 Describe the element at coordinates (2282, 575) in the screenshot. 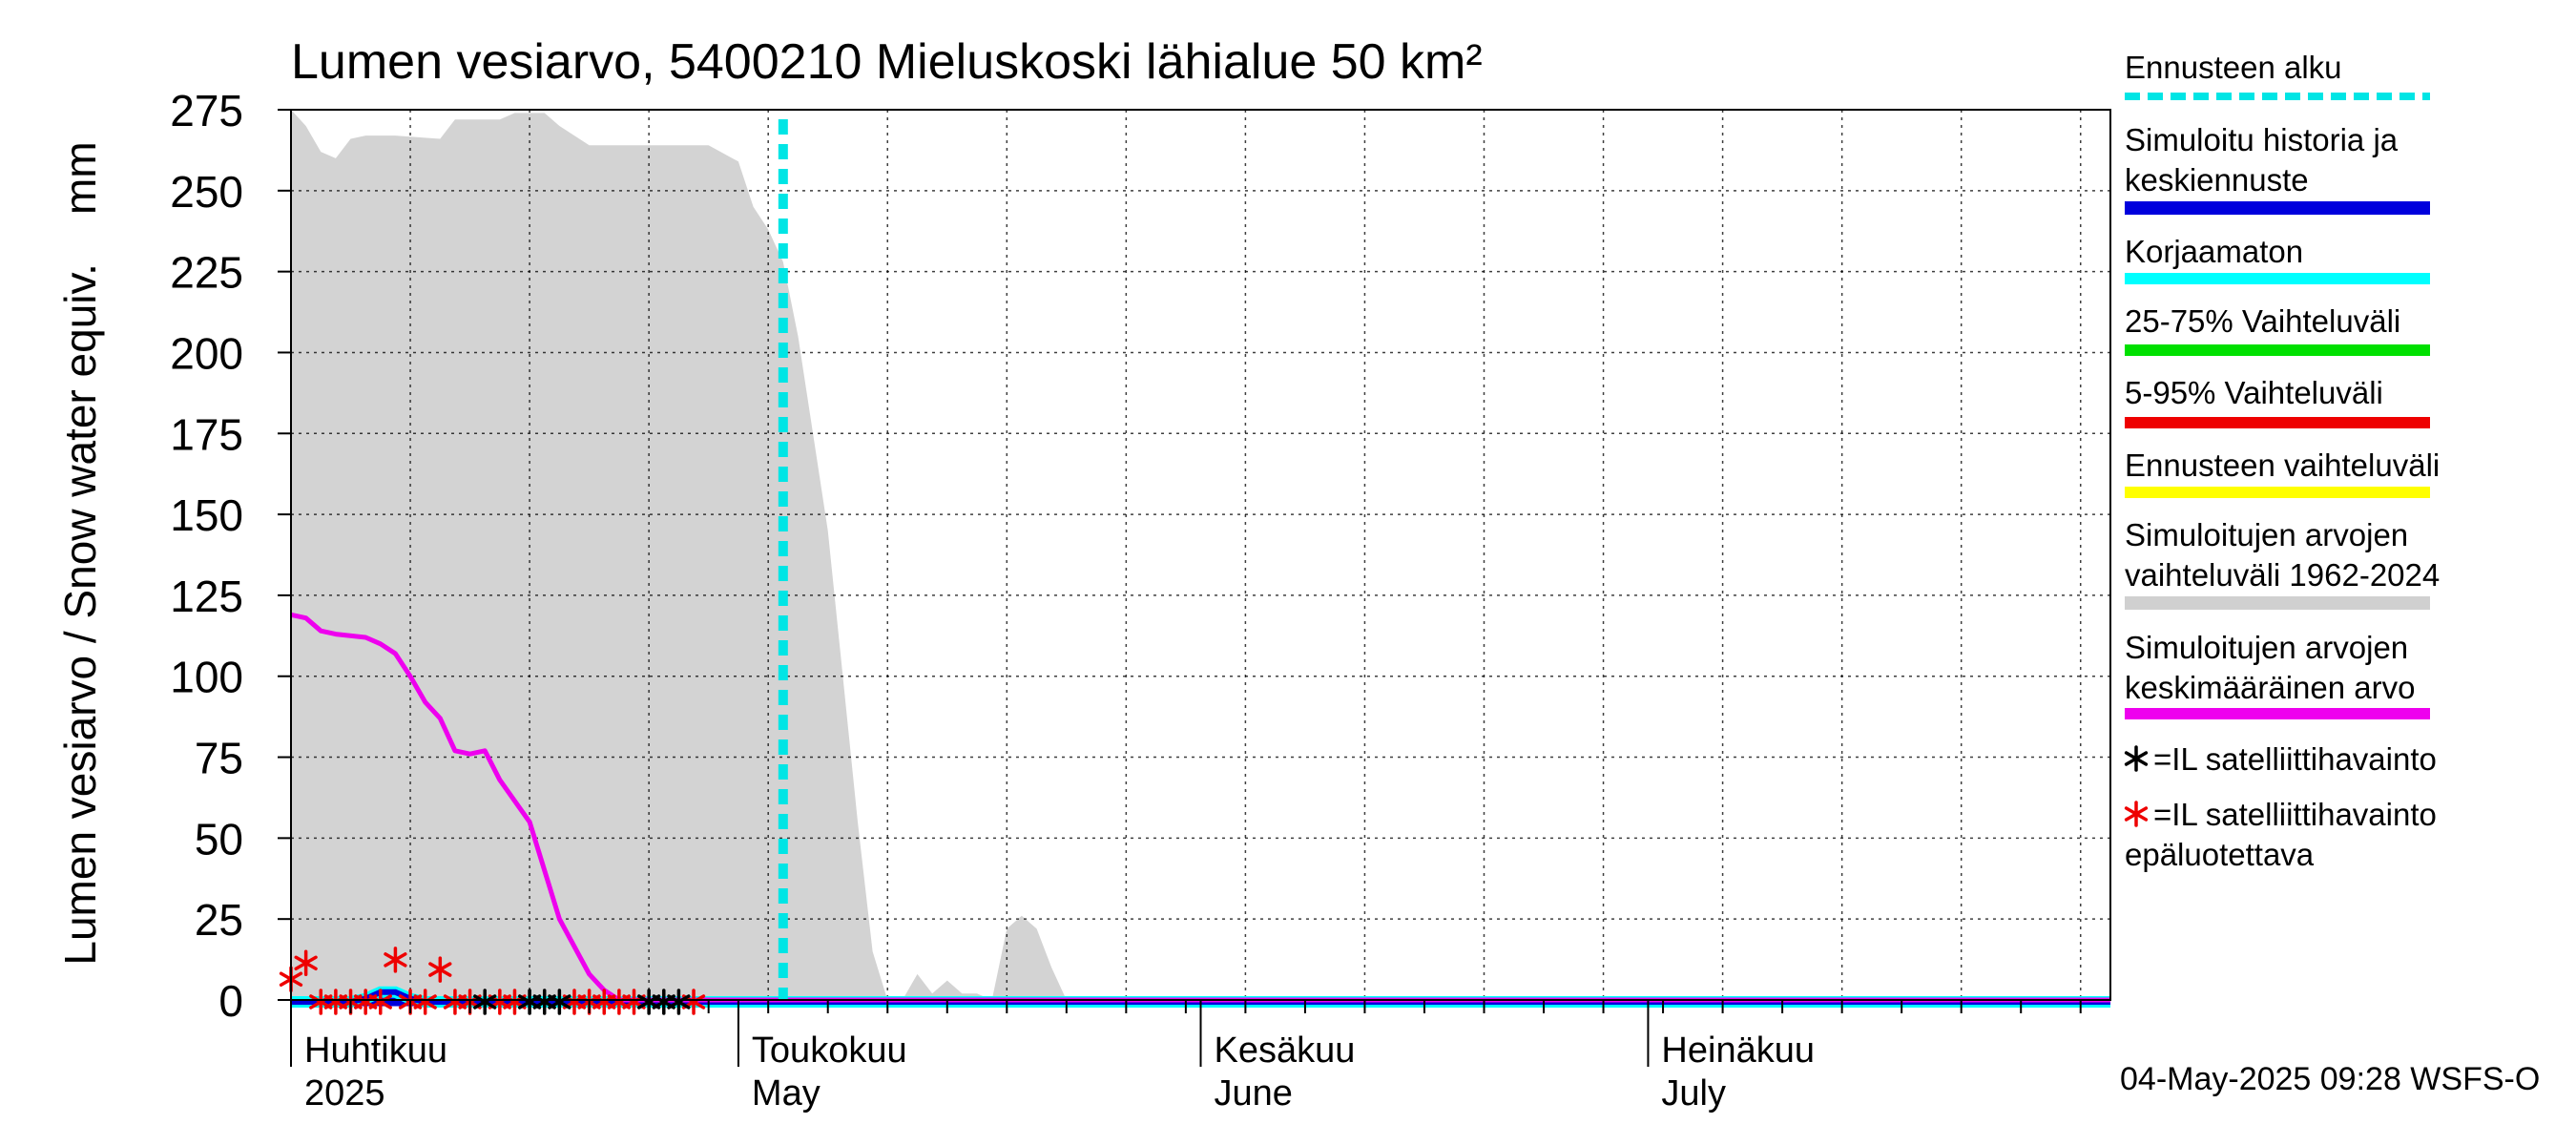

I see `legend-label: vaihteluväli 1962-2024` at that location.